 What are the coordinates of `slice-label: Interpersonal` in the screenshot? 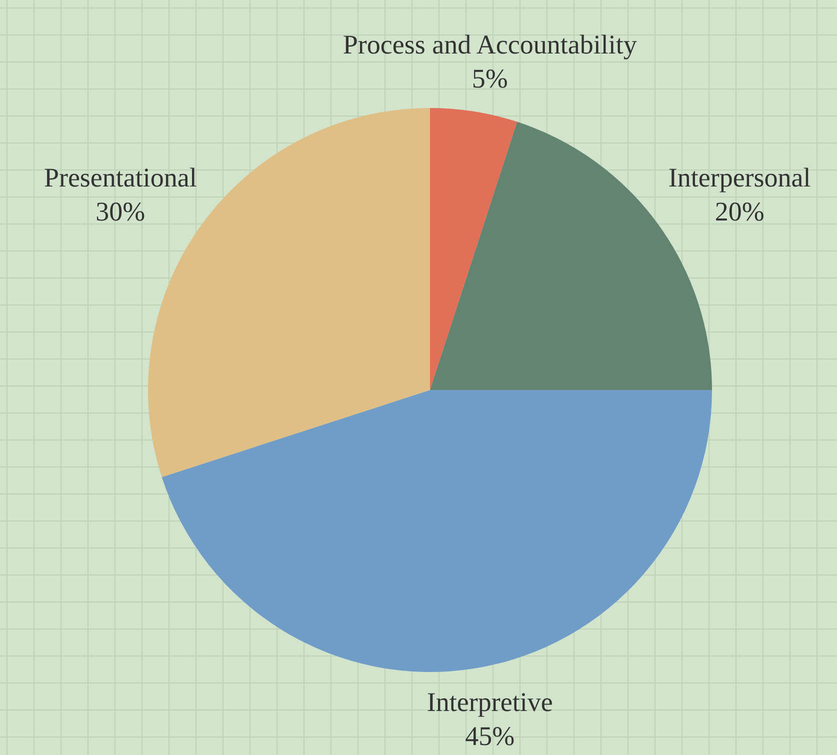 It's located at (739, 177).